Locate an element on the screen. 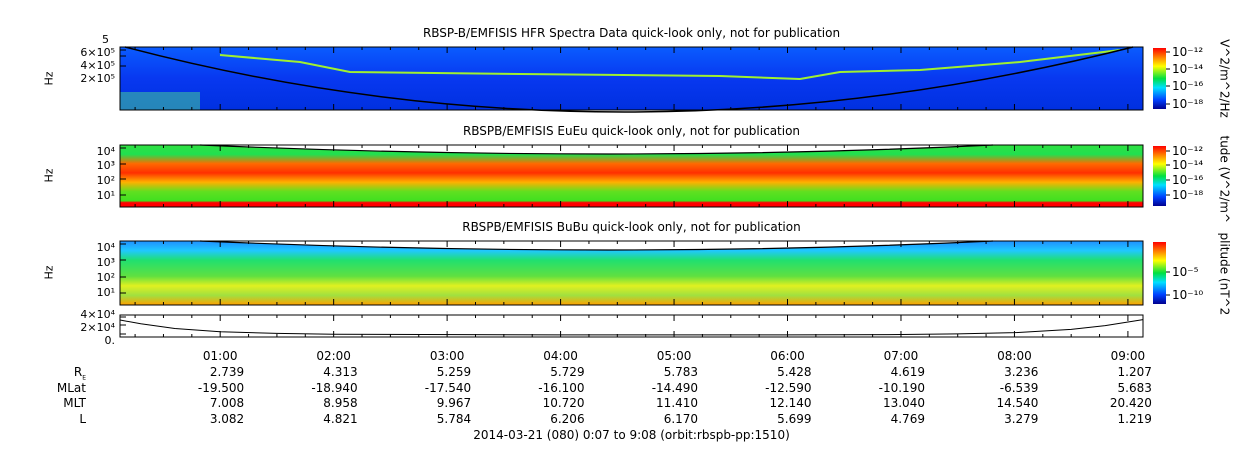 This screenshot has width=1250, height=449. ephemeris-row-label: MLat is located at coordinates (71, 387).